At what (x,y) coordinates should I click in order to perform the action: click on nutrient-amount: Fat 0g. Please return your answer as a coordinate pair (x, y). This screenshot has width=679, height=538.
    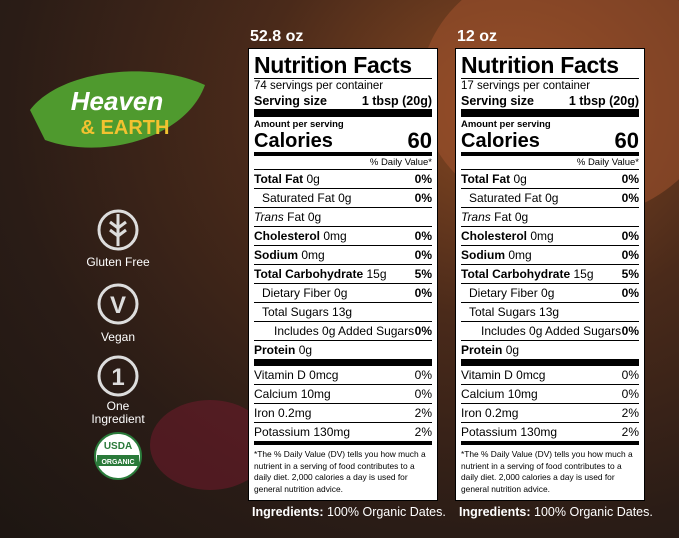
    Looking at the image, I should click on (511, 217).